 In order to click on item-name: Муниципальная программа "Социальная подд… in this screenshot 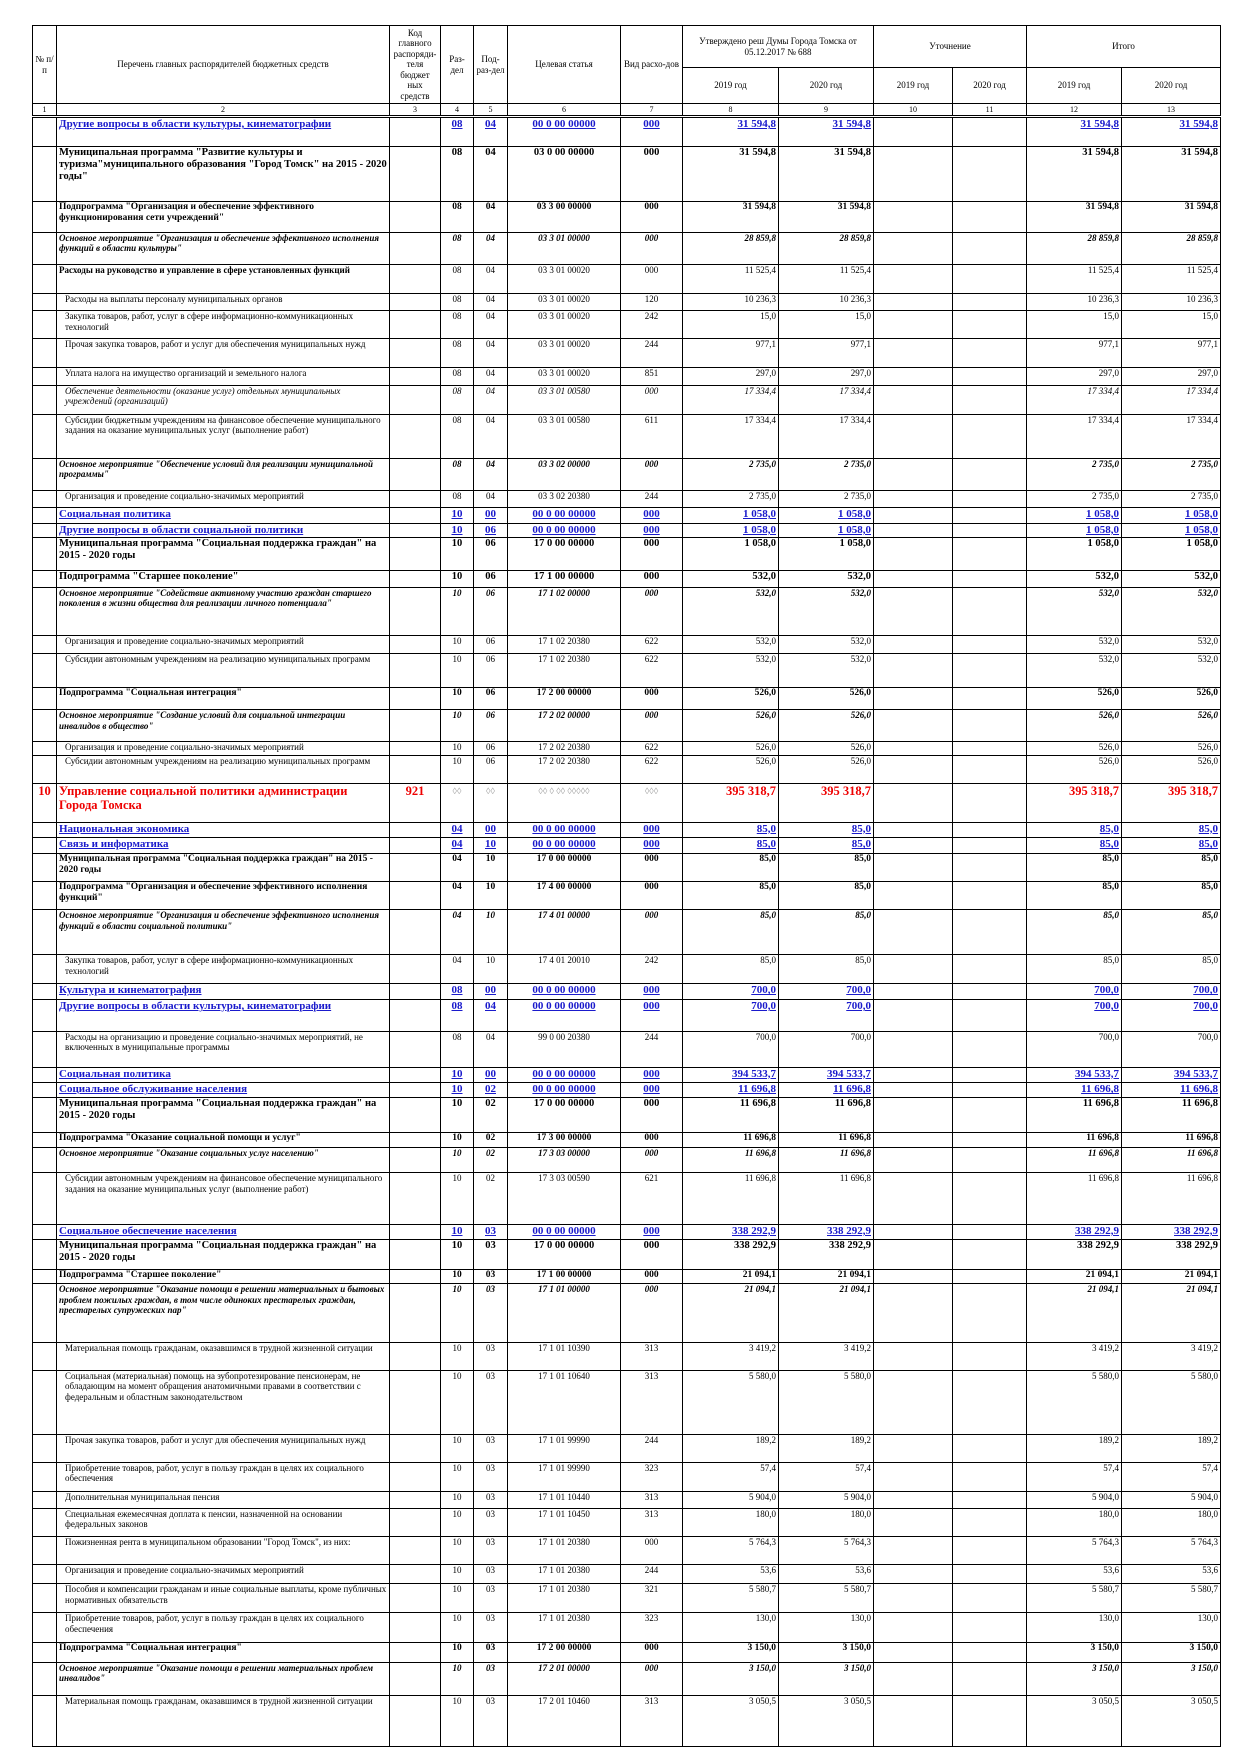, I will do `click(223, 868)`.